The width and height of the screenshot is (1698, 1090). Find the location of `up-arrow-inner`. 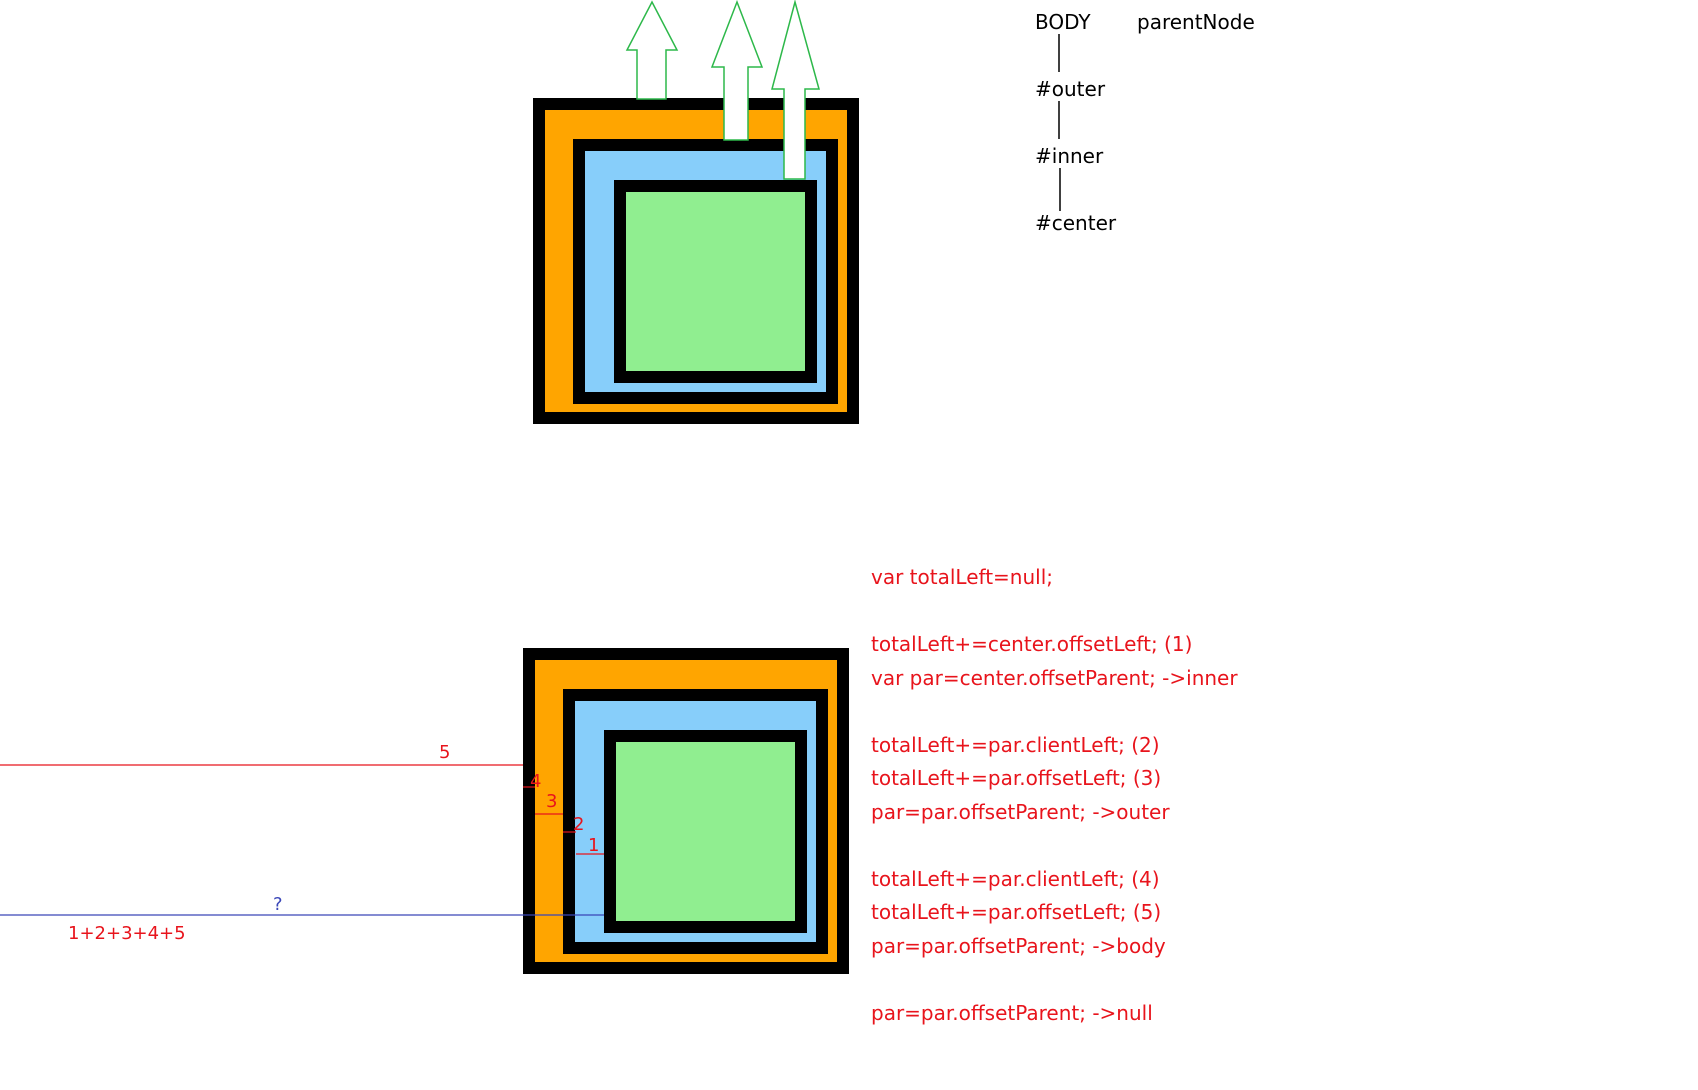

up-arrow-inner is located at coordinates (737, 70).